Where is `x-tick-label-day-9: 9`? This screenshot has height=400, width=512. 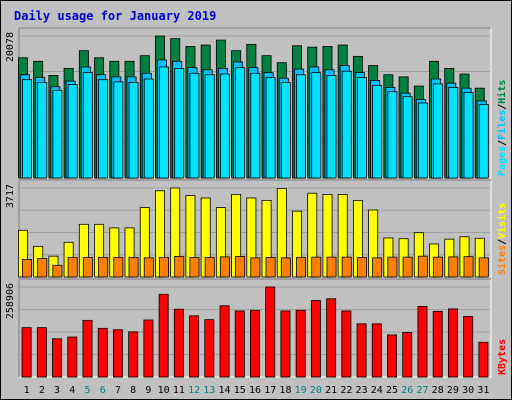
x-tick-label-day-9: 9 is located at coordinates (148, 390).